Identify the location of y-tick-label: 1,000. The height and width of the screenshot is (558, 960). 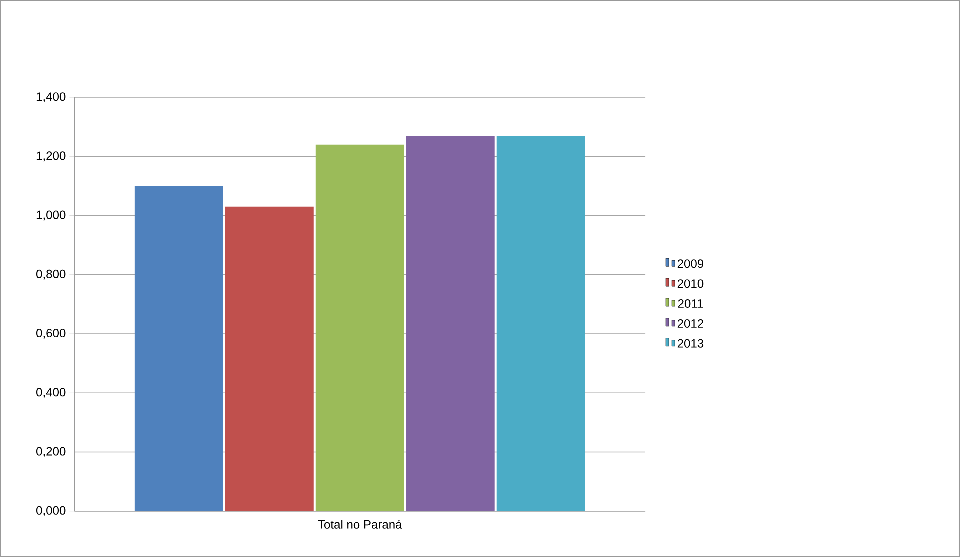
(51, 216).